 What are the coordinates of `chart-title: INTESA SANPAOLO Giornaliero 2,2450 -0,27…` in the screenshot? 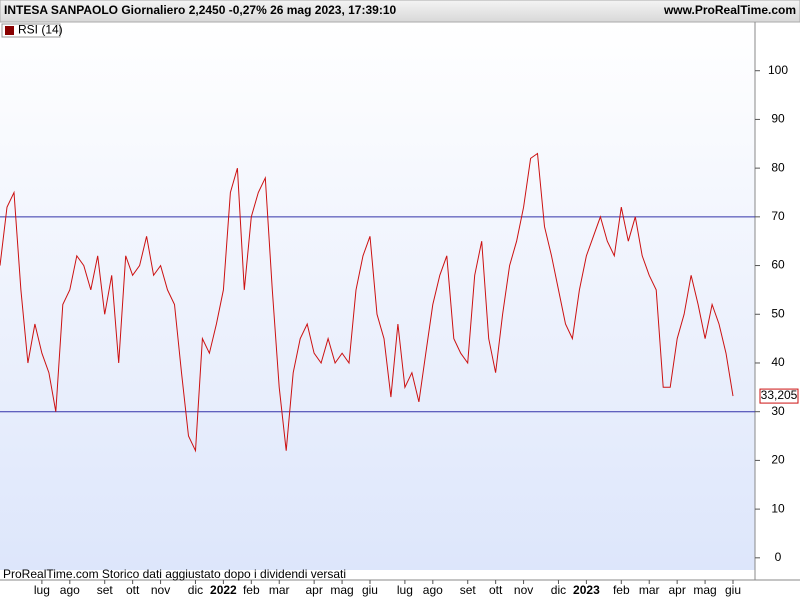 It's located at (200, 10).